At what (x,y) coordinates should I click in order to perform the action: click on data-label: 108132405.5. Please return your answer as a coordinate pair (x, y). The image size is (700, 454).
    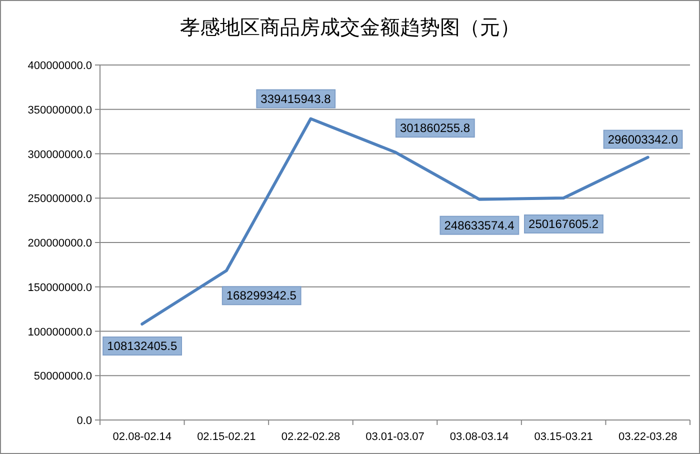
    Looking at the image, I should click on (142, 346).